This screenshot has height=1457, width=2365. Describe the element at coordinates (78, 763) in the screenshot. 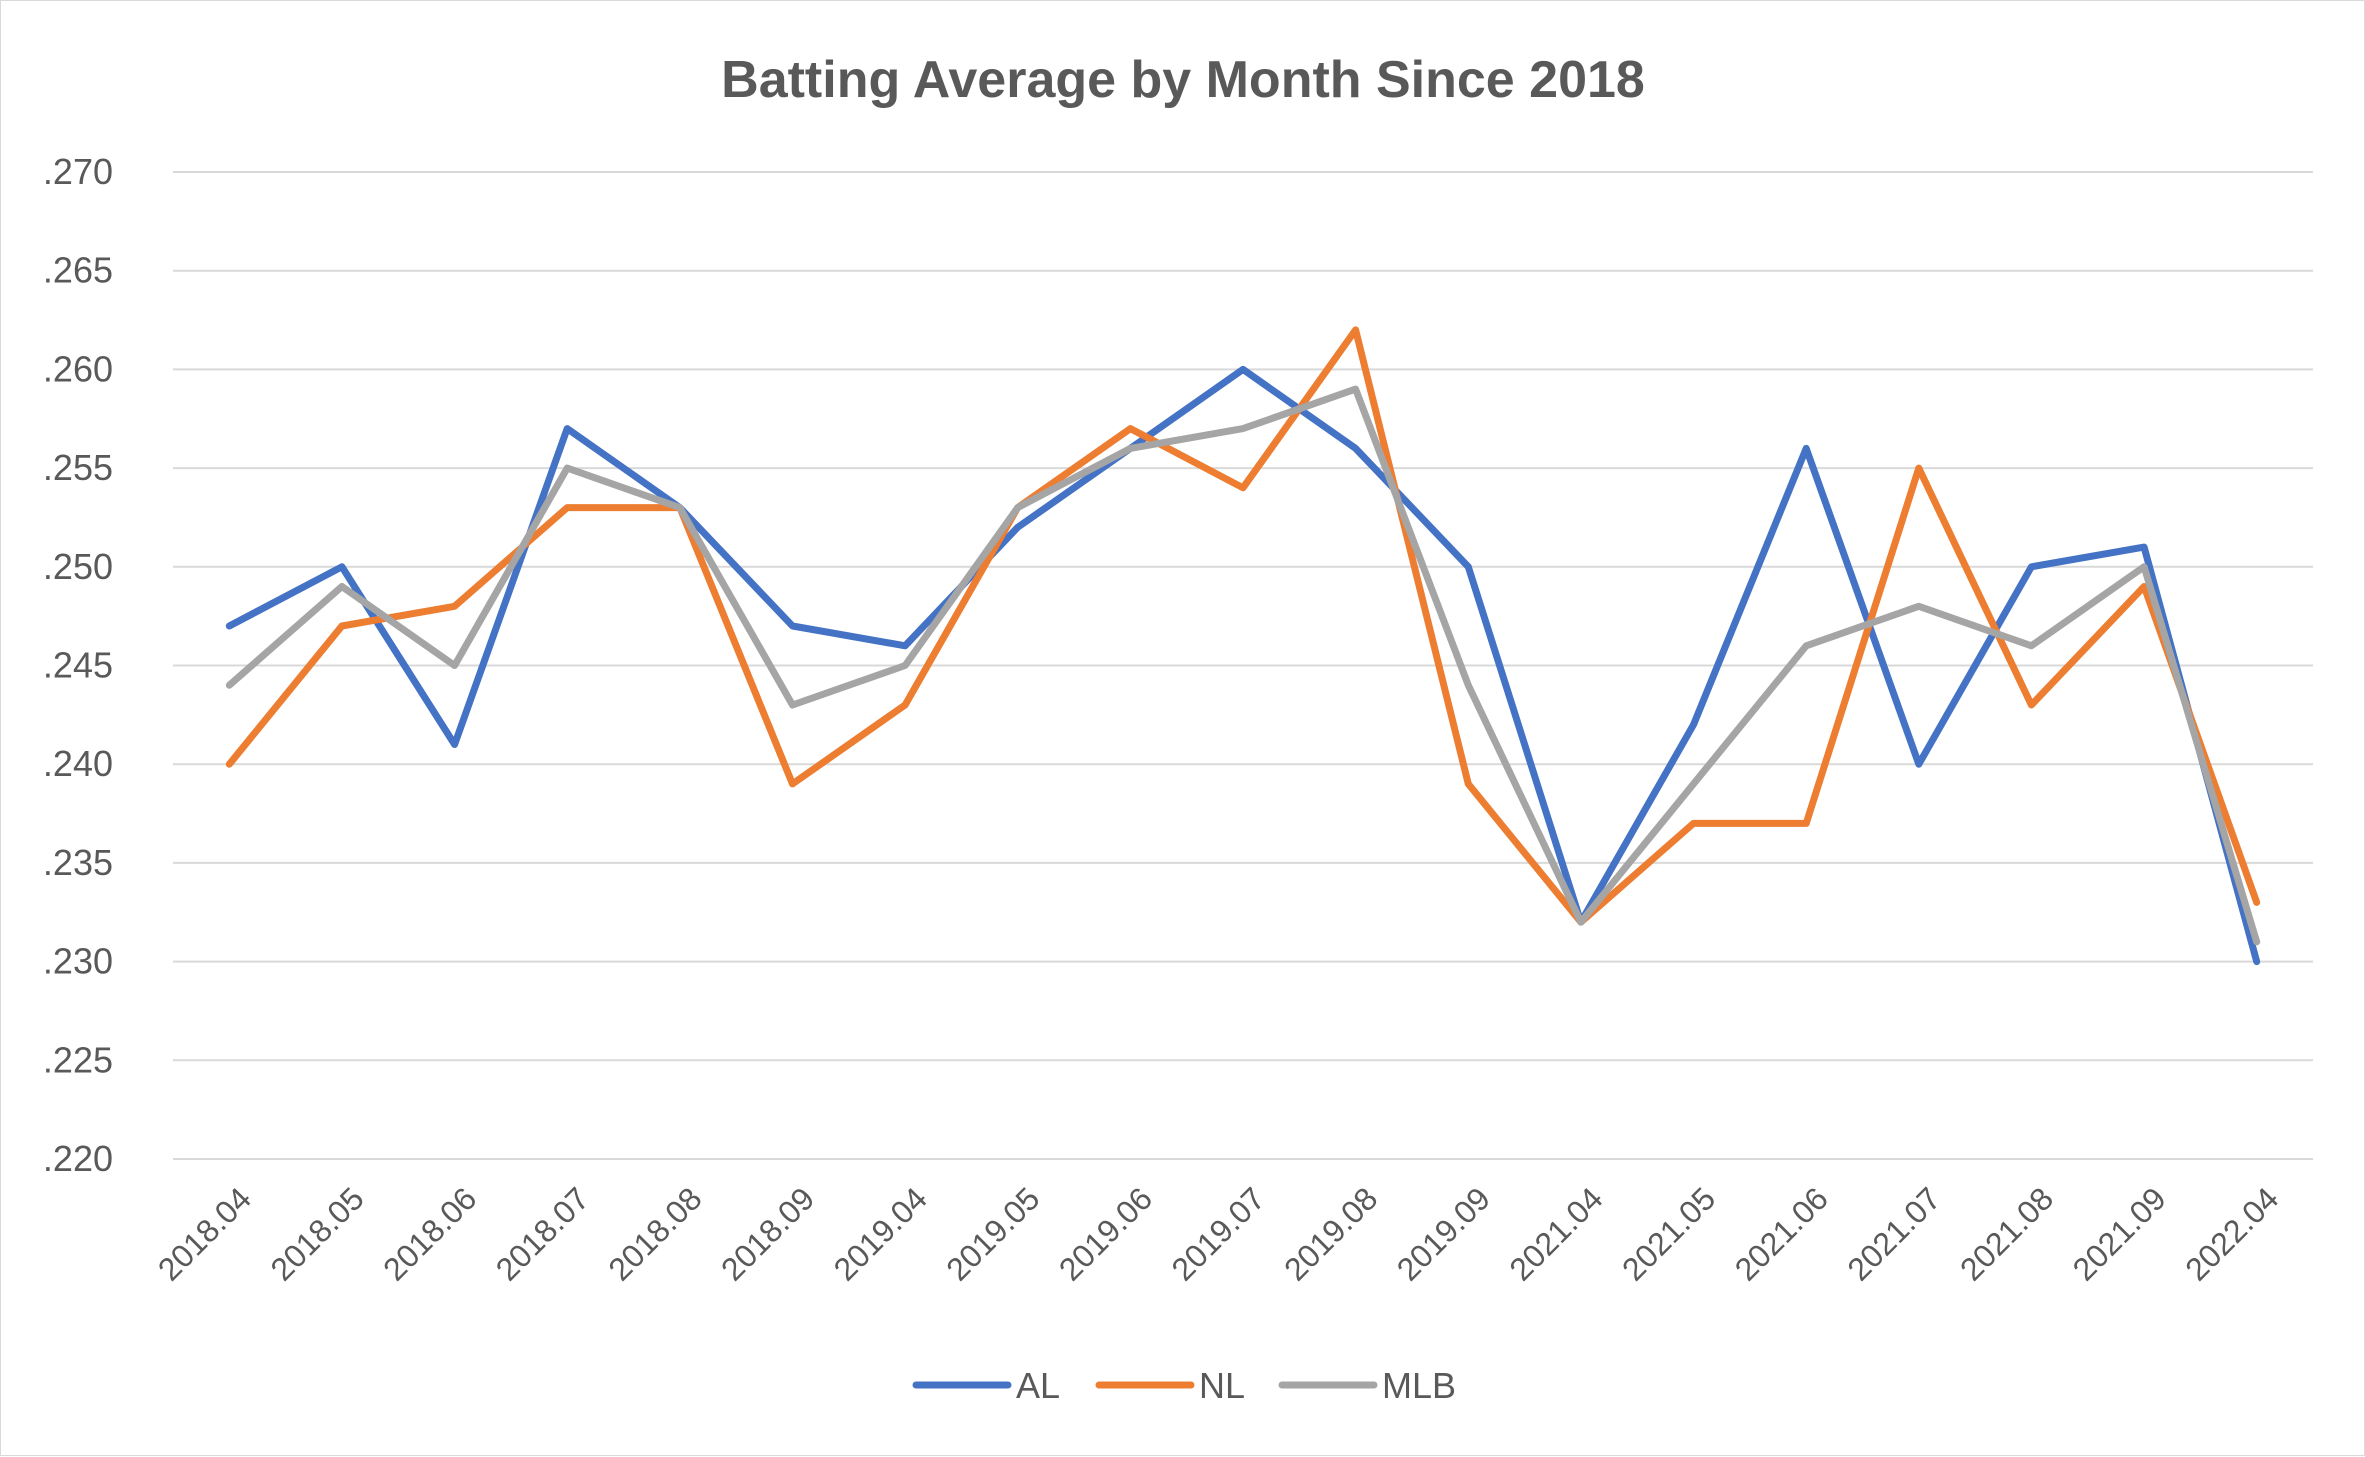

I see `y-tick-label: .240` at that location.